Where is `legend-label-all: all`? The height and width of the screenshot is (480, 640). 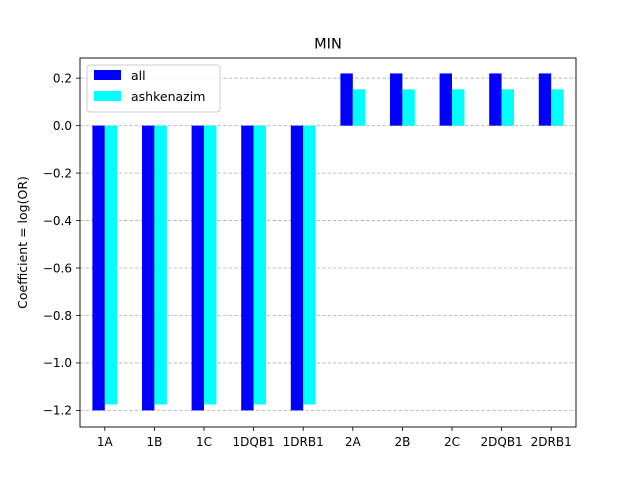
legend-label-all: all is located at coordinates (138, 75).